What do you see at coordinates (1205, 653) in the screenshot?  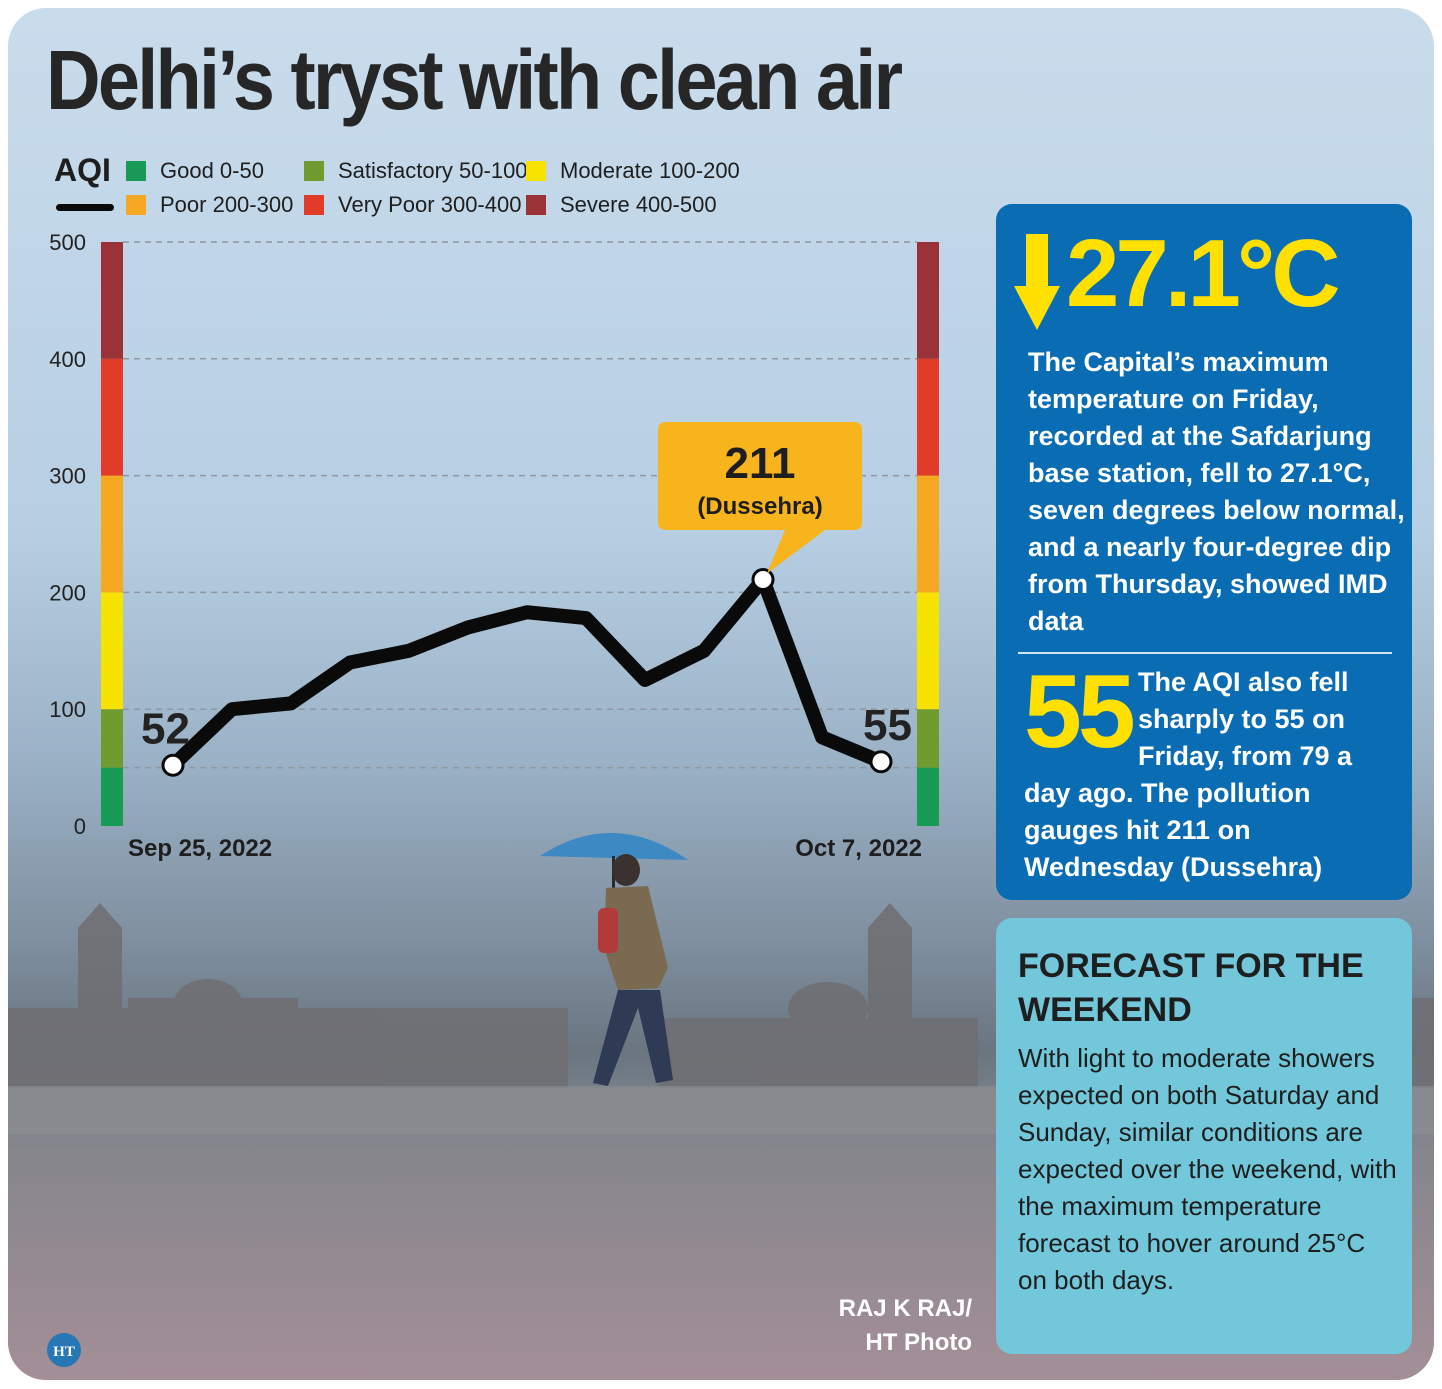 I see `panel-divider` at bounding box center [1205, 653].